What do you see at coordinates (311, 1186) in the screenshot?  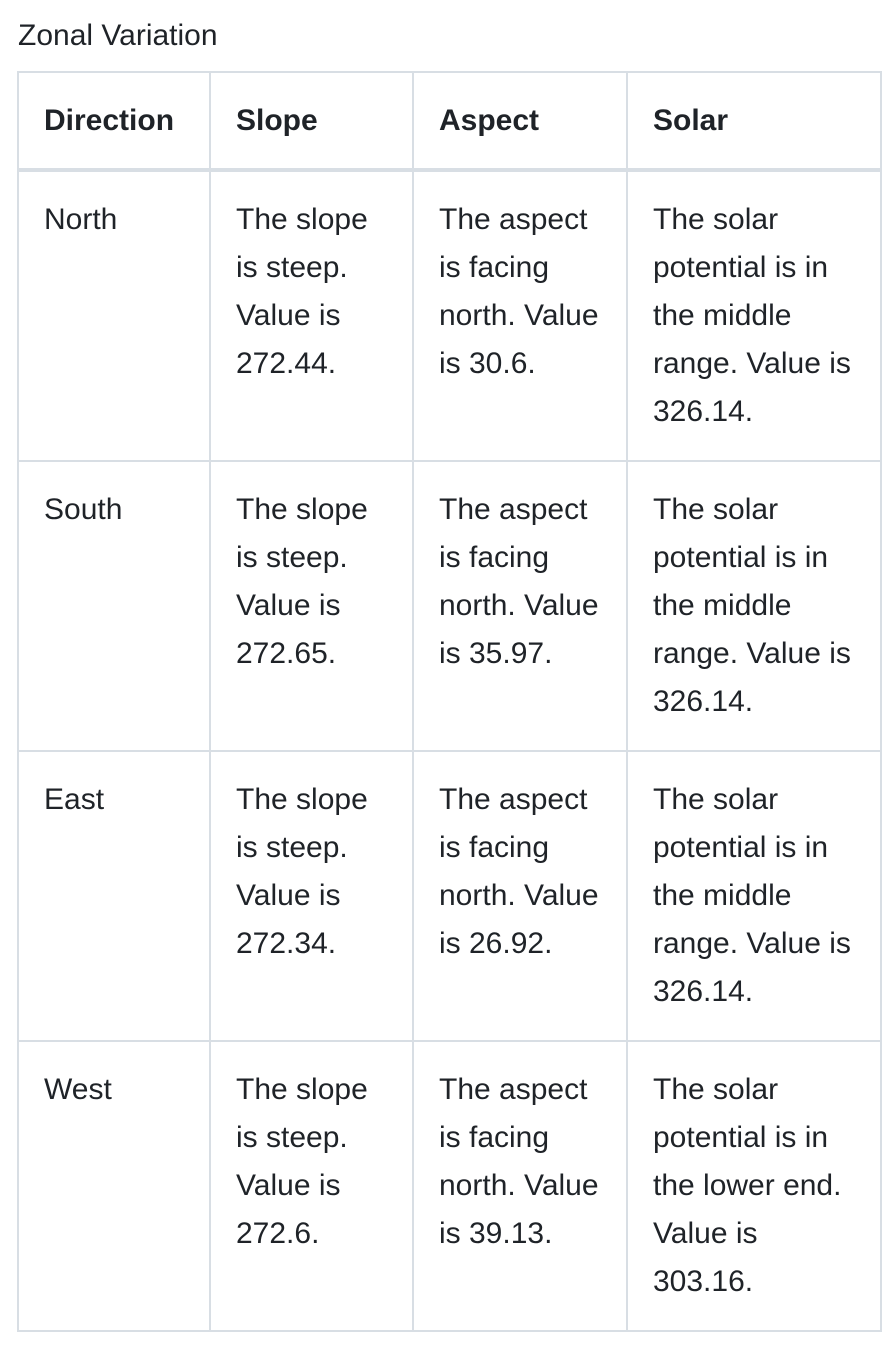 I see `slope-cell: The slope is steep. Value is 272.6.` at bounding box center [311, 1186].